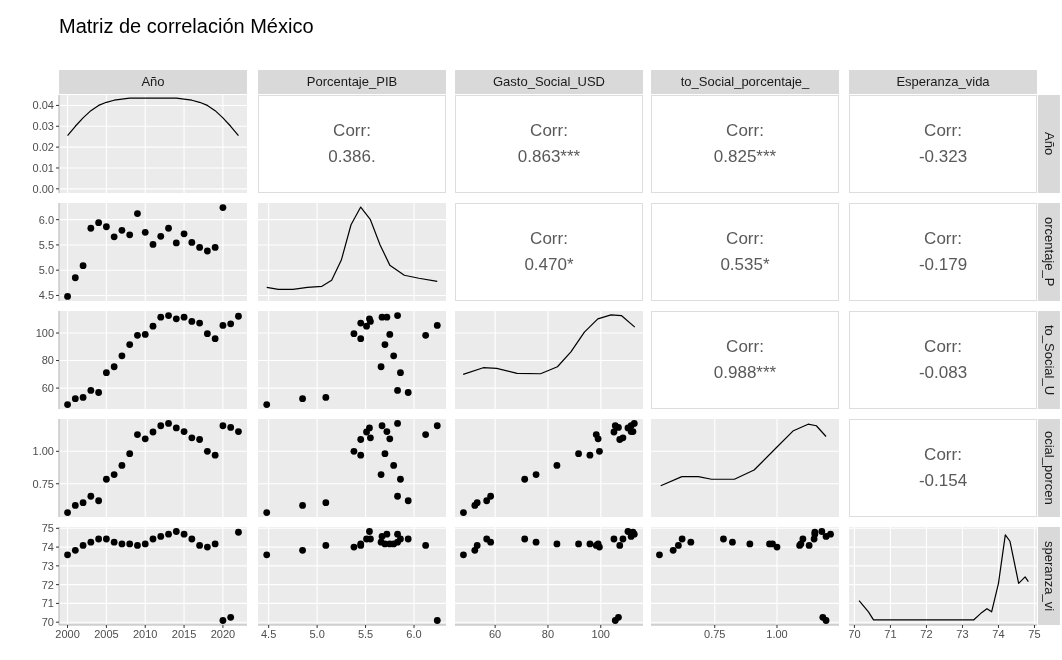  What do you see at coordinates (962, 633) in the screenshot?
I see `x-tick-label: 73` at bounding box center [962, 633].